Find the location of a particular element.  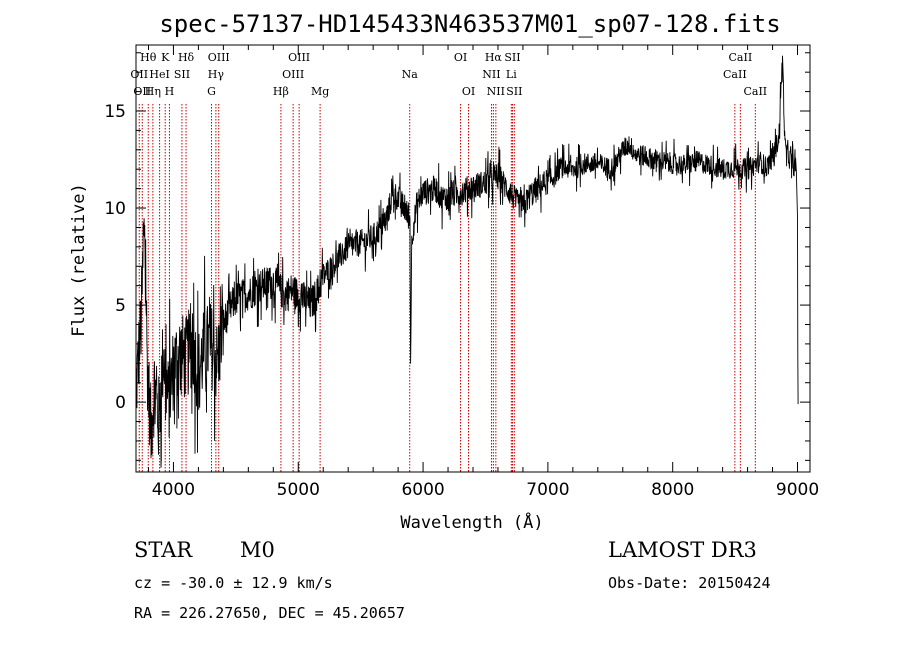

spectral-line-label-6: H is located at coordinates (170, 91).